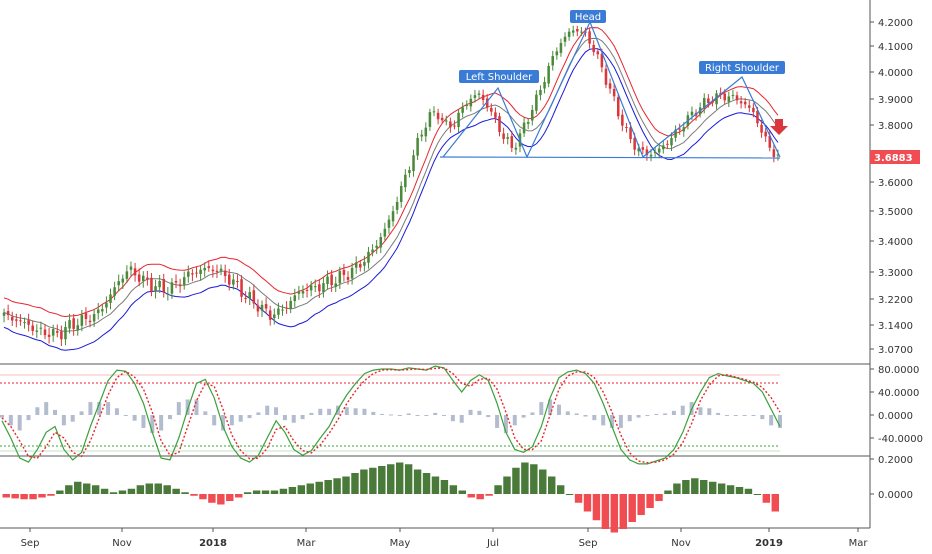  I want to click on down-arrow-shaft, so click(779, 123).